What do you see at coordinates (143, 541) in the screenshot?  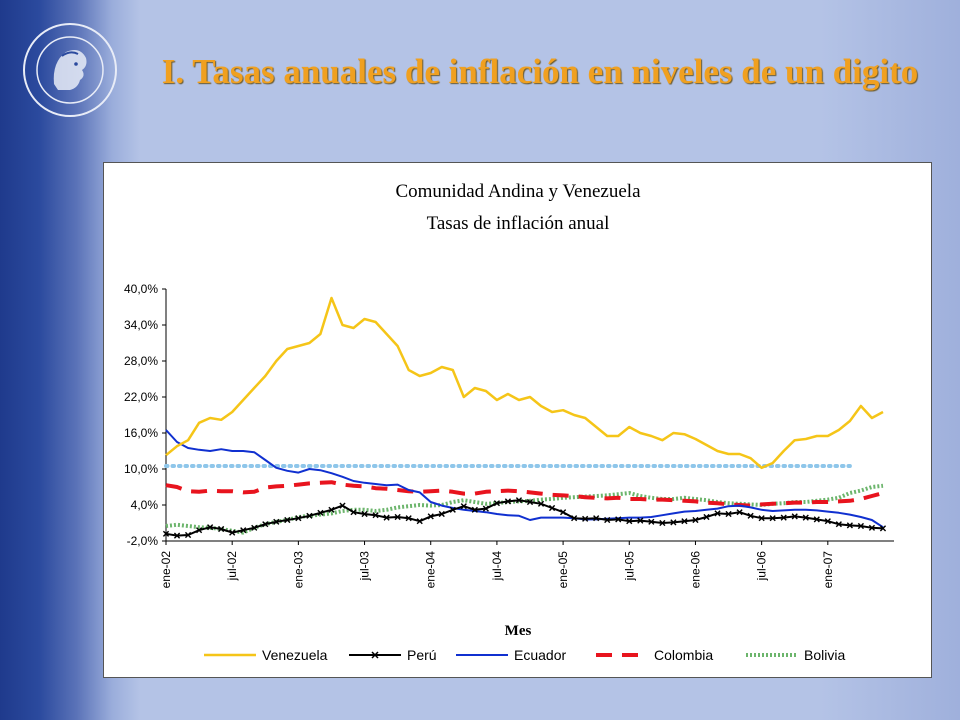 I see `y-tick-label: -2,0%` at bounding box center [143, 541].